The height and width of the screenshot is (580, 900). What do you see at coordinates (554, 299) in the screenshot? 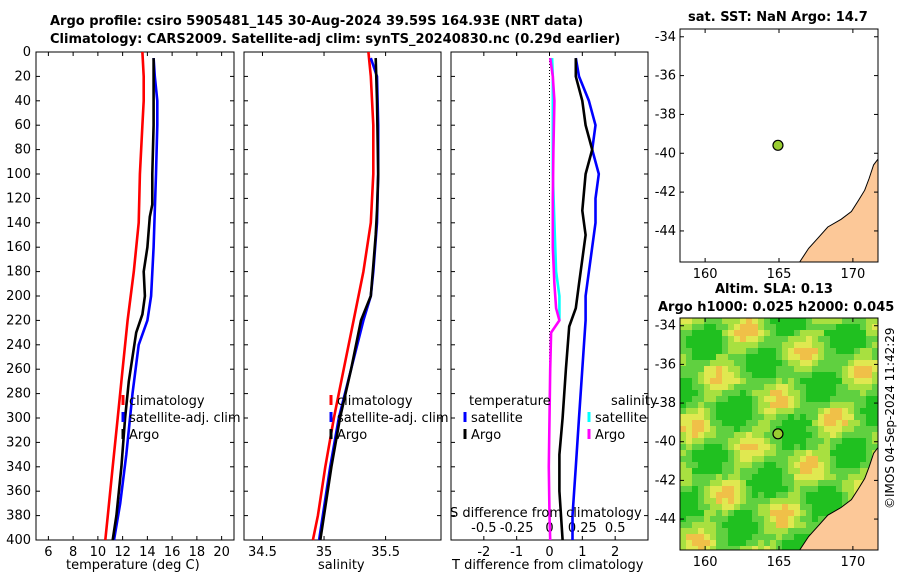
I see `difference-series-s-argo` at bounding box center [554, 299].